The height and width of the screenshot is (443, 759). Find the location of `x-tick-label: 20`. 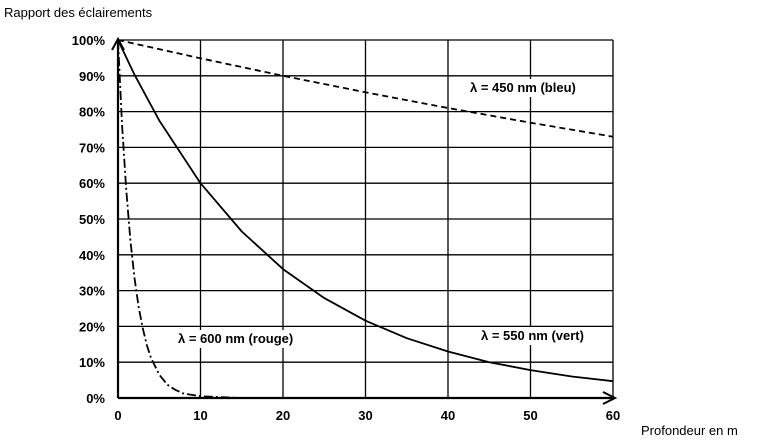

x-tick-label: 20 is located at coordinates (283, 415).